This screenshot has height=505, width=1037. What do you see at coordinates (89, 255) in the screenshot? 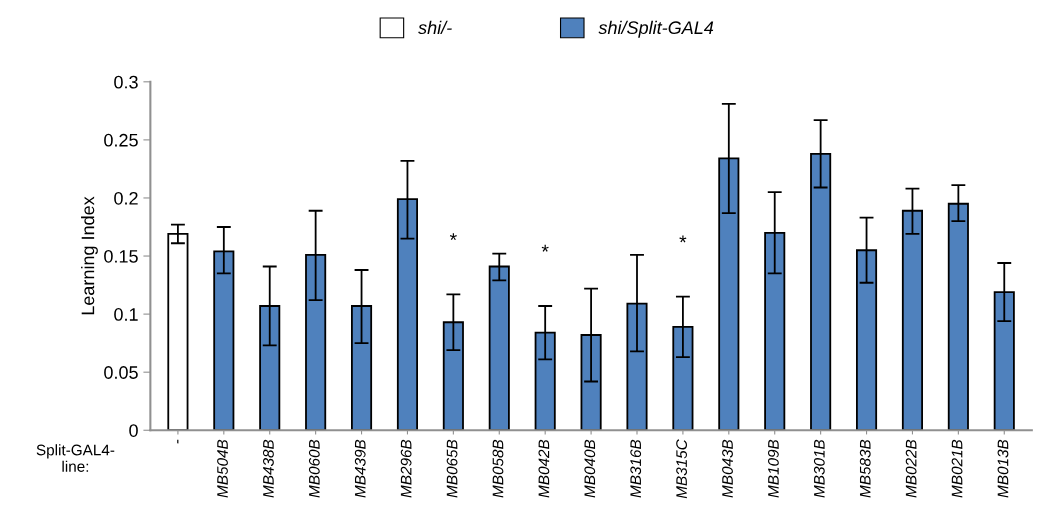
I see `y-axis-title: Learning Index` at bounding box center [89, 255].